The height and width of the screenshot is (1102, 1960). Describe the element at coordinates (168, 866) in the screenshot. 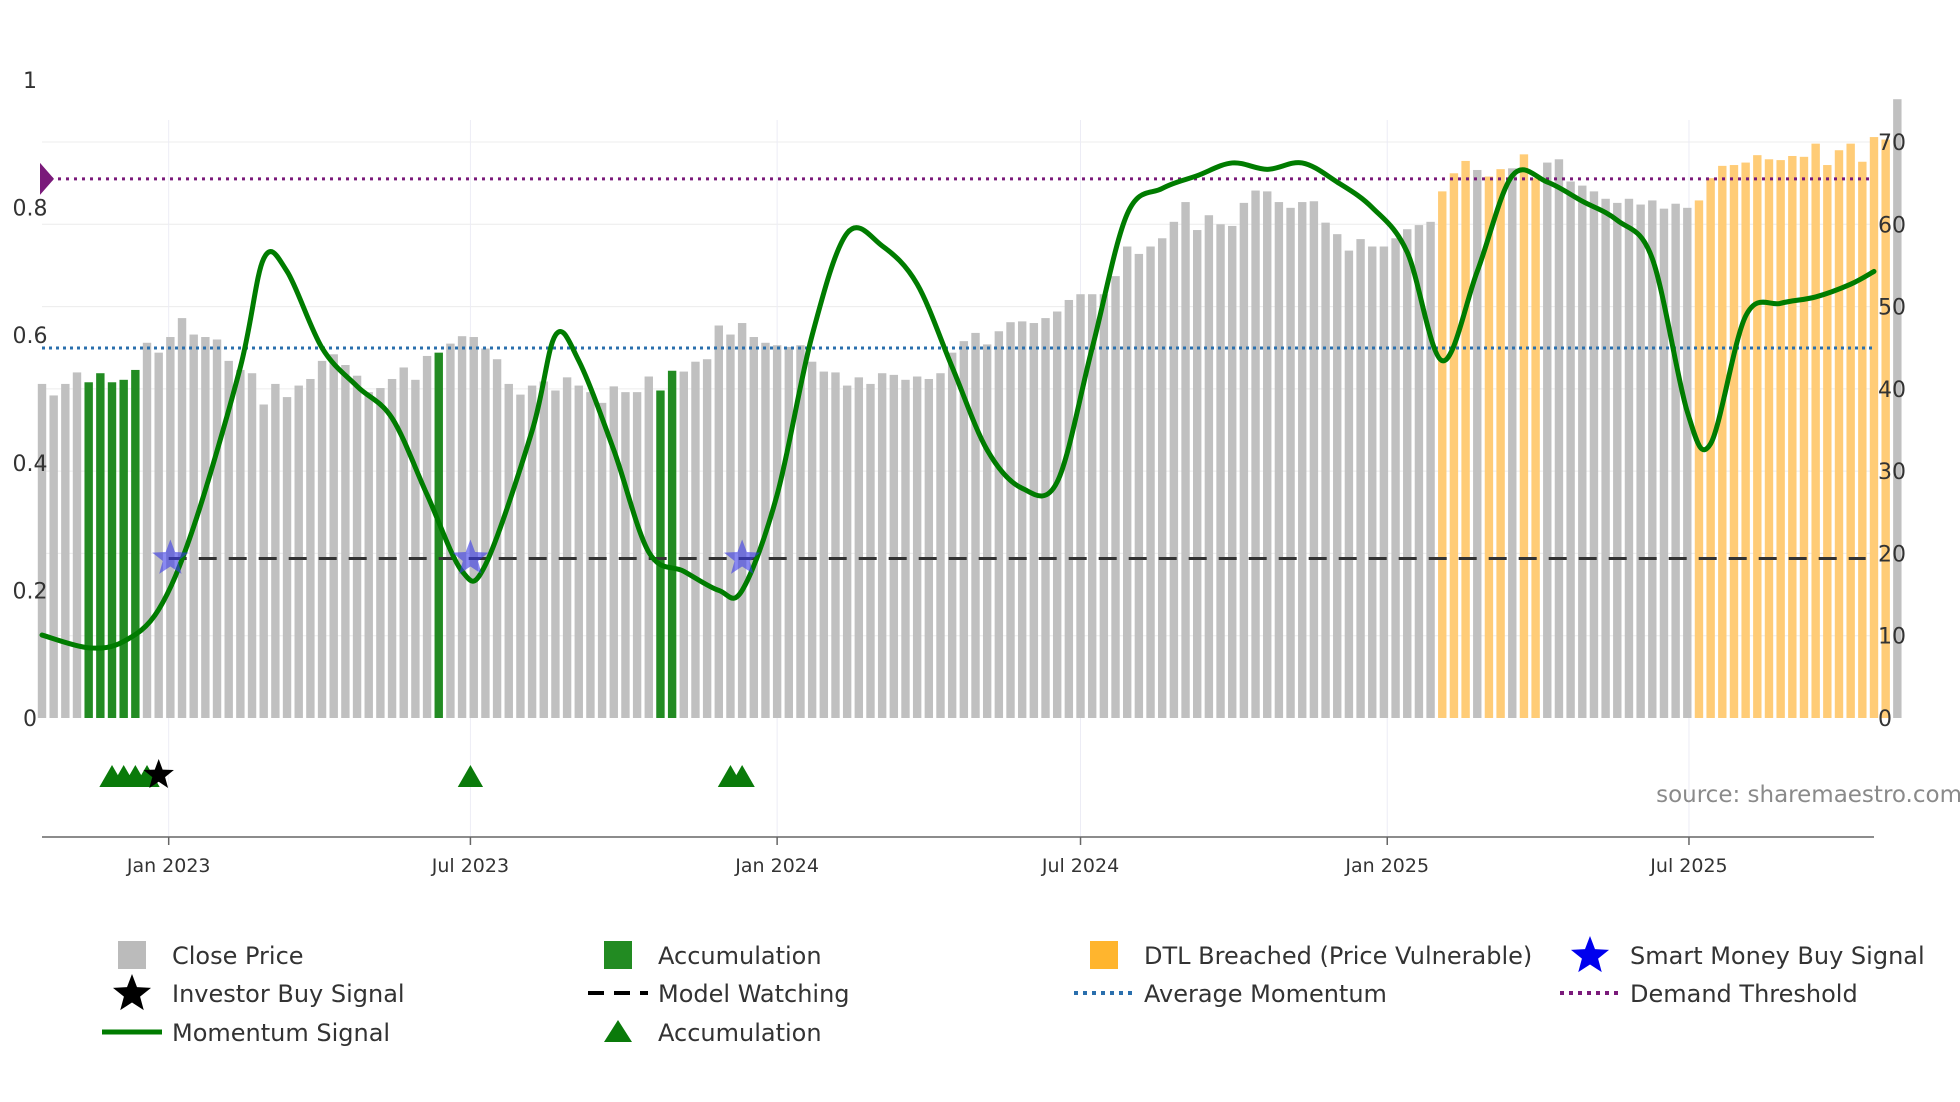

I see `x-tick-label: Jan 2023` at that location.